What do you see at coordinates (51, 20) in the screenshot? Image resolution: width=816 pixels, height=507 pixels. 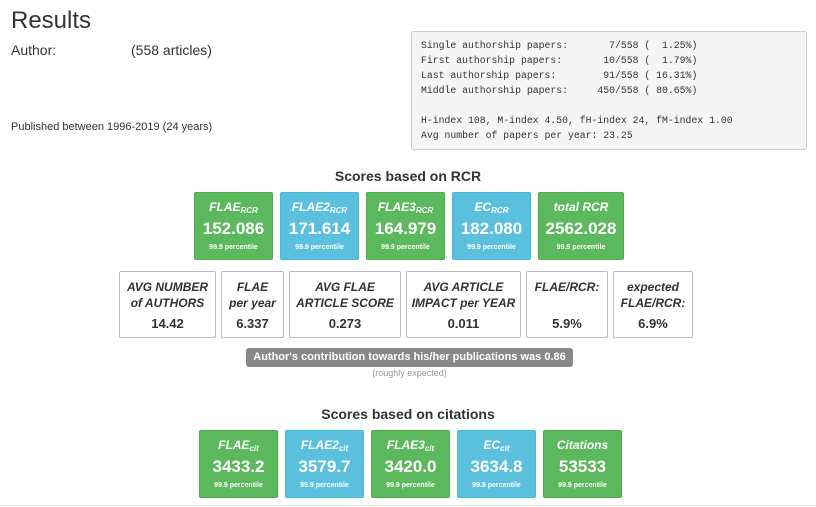 I see `page-title: Results` at bounding box center [51, 20].